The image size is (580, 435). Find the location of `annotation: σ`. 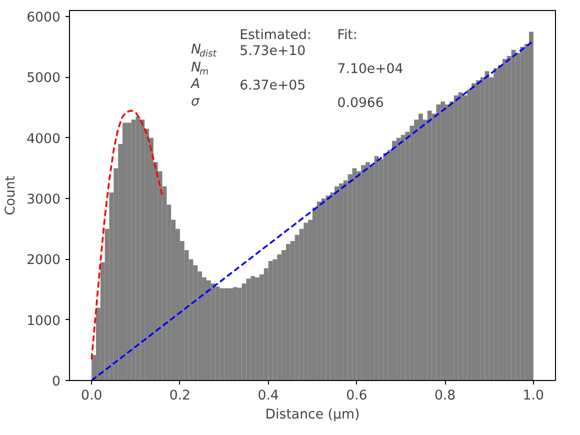

annotation: σ is located at coordinates (195, 102).